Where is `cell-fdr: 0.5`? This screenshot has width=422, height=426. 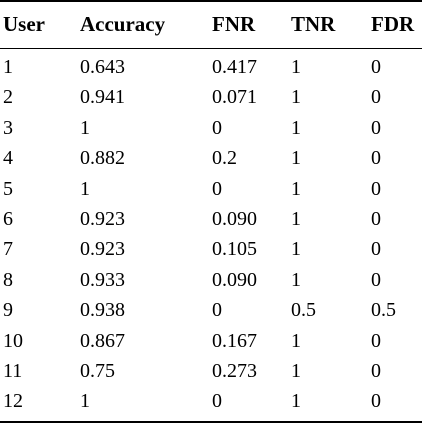
cell-fdr: 0.5 is located at coordinates (383, 310).